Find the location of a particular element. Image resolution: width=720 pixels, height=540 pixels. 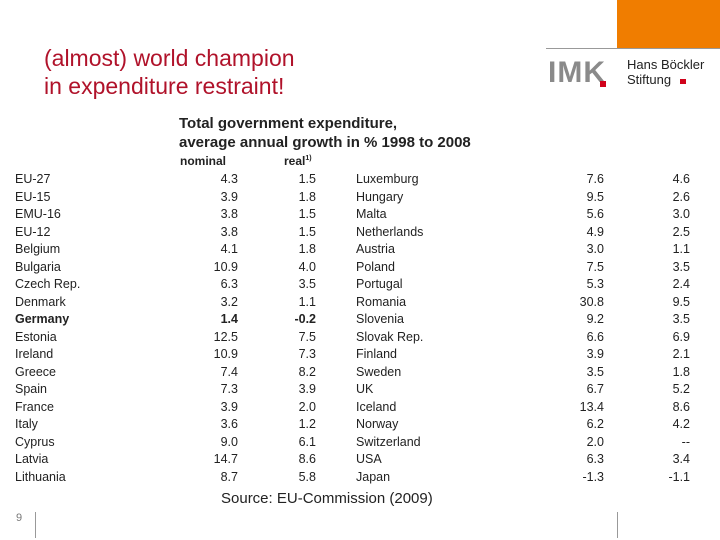

table-row: Spain 7.3 3.9 UK 6.7 5.2 is located at coordinates (360, 390).